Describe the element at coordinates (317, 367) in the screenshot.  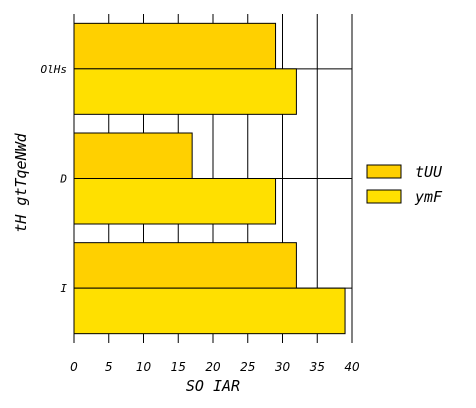
I see `x-tick-label: 35` at that location.